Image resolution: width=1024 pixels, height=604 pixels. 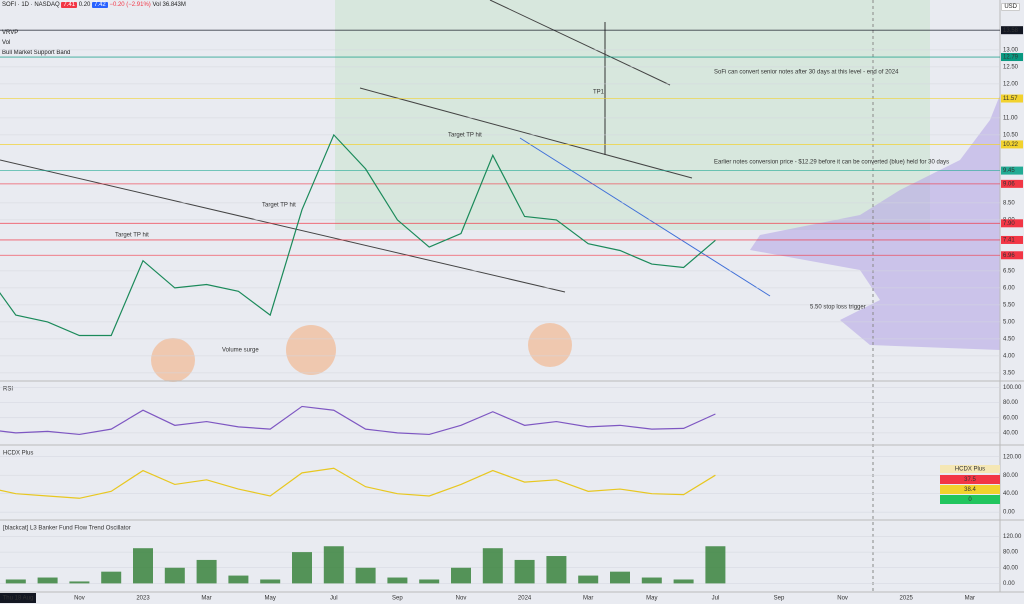 What do you see at coordinates (875, 222) in the screenshot?
I see `volume-profile` at bounding box center [875, 222].